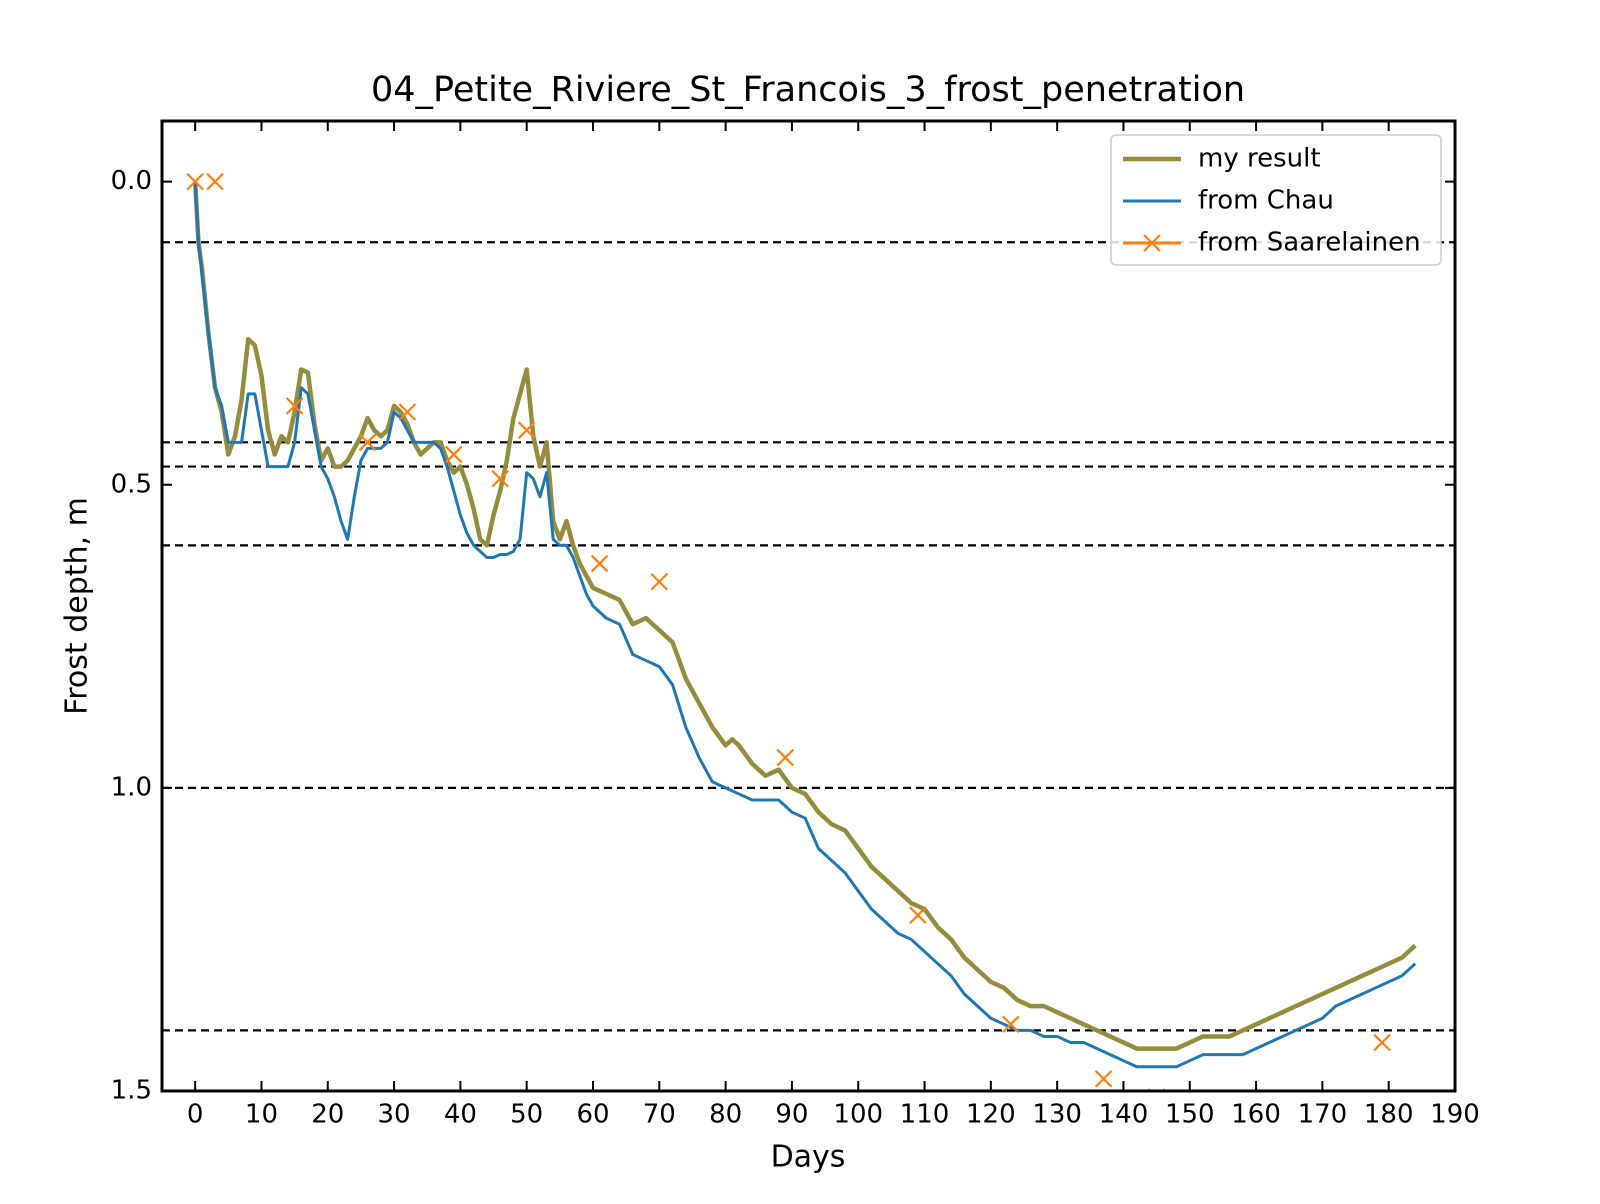  I want to click on y-axis-label: Frost depth, m, so click(77, 606).